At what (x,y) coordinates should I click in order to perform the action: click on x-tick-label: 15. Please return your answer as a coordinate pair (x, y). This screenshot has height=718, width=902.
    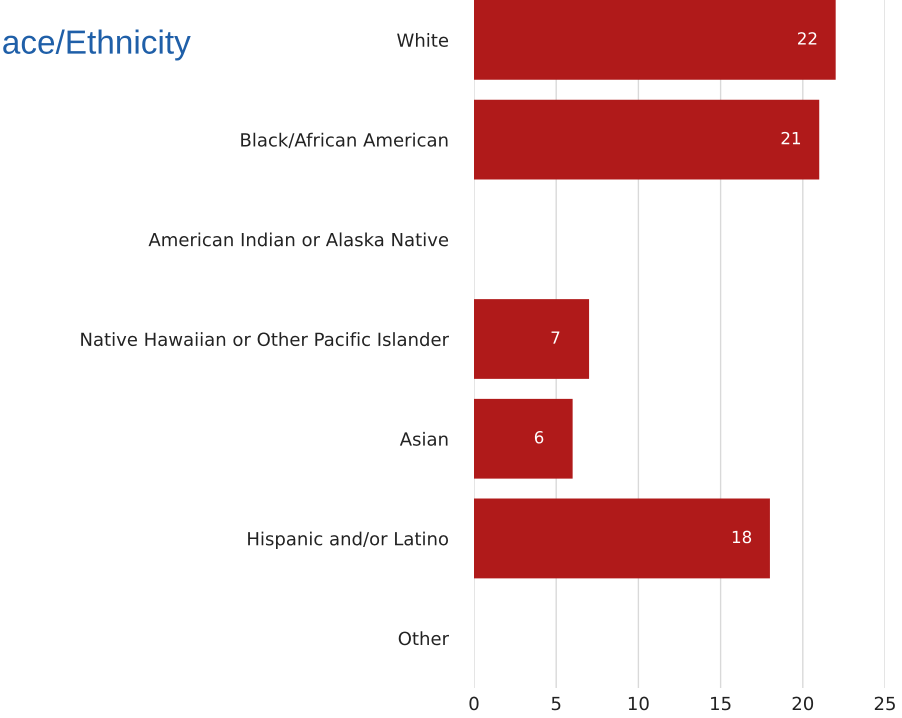
    Looking at the image, I should click on (721, 703).